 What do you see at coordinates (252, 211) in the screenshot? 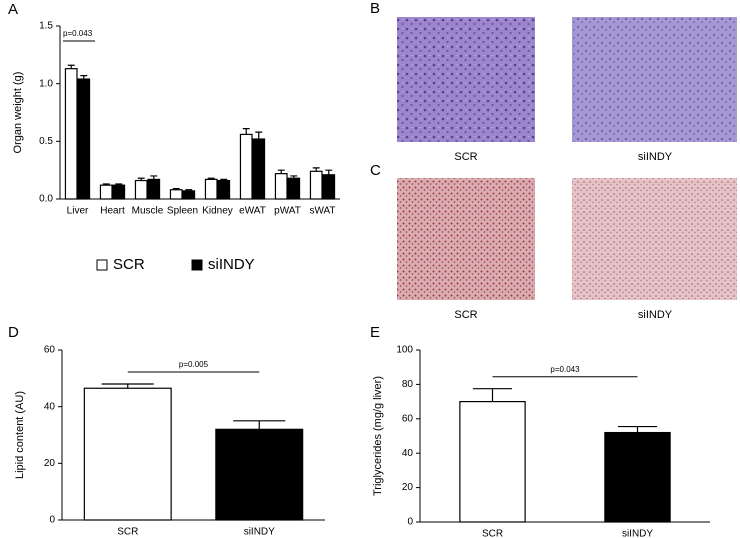
I see `x-tick-label: eWAT` at bounding box center [252, 211].